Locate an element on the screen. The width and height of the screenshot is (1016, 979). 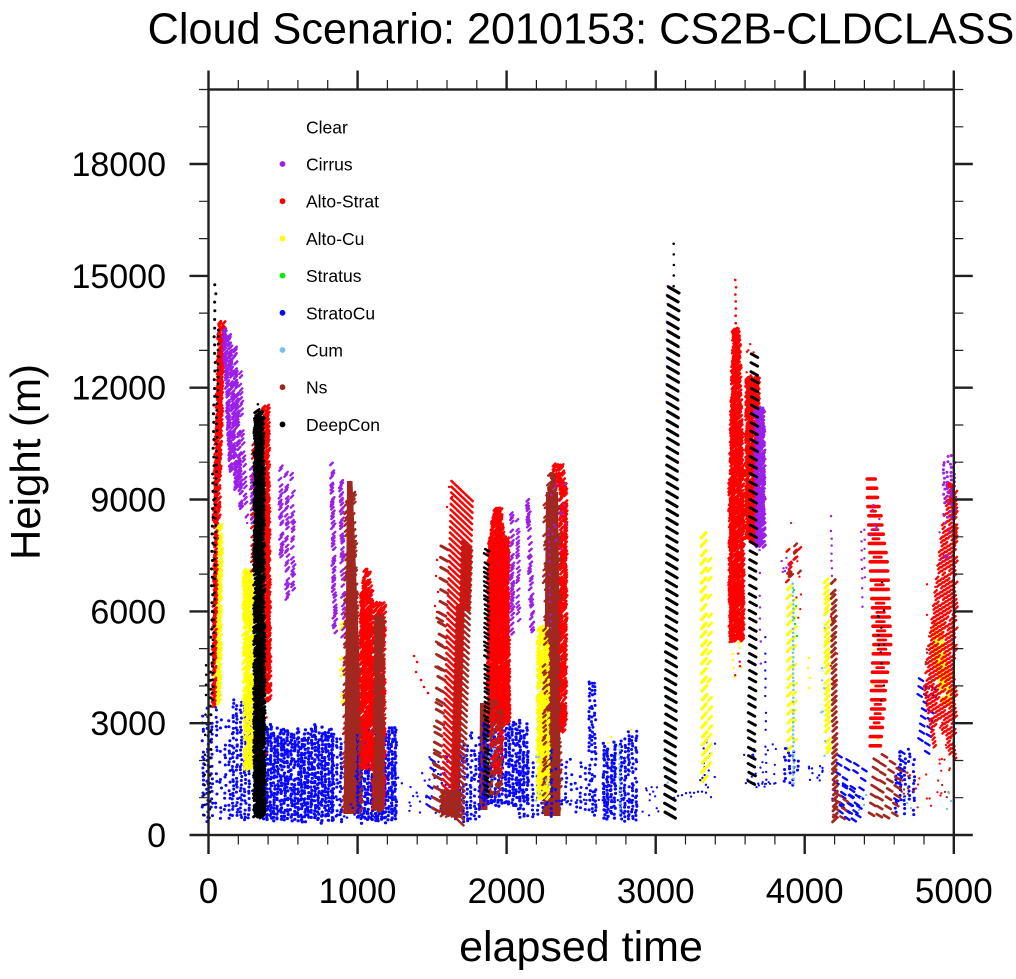
svg-text: Height (m) is located at coordinates (25, 462).